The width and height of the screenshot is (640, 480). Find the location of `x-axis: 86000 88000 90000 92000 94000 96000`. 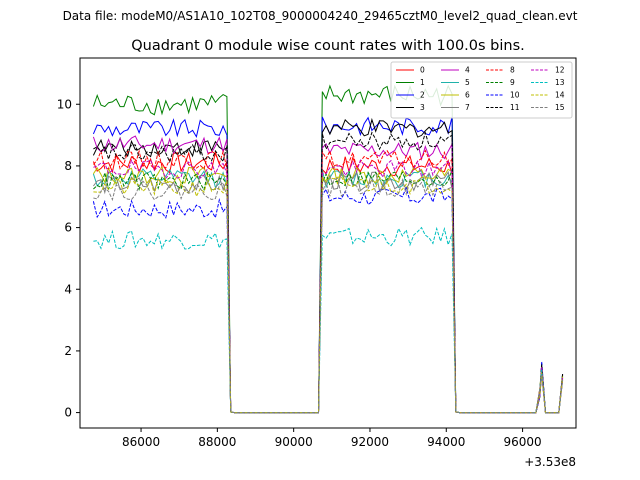

x-axis: 86000 88000 90000 92000 94000 96000 is located at coordinates (332, 438).